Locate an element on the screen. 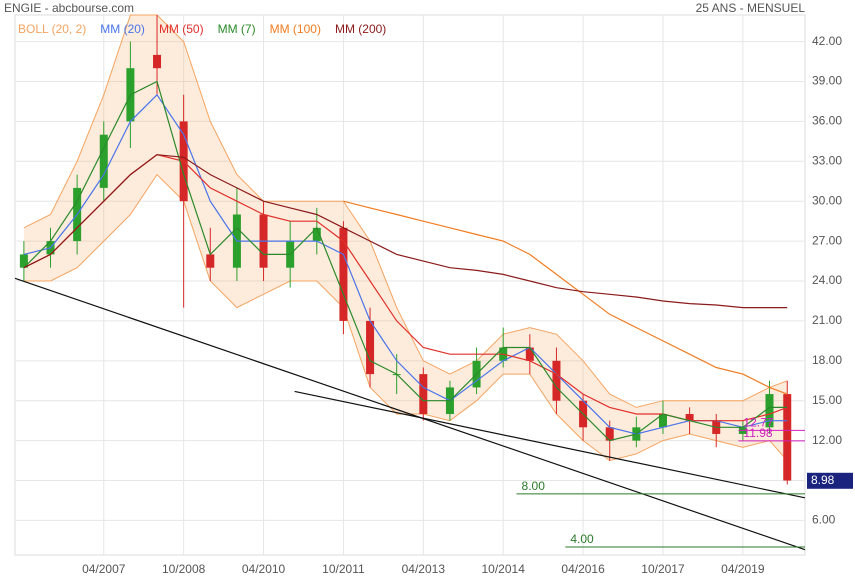  y-tick-label: 15.00 is located at coordinates (827, 400).